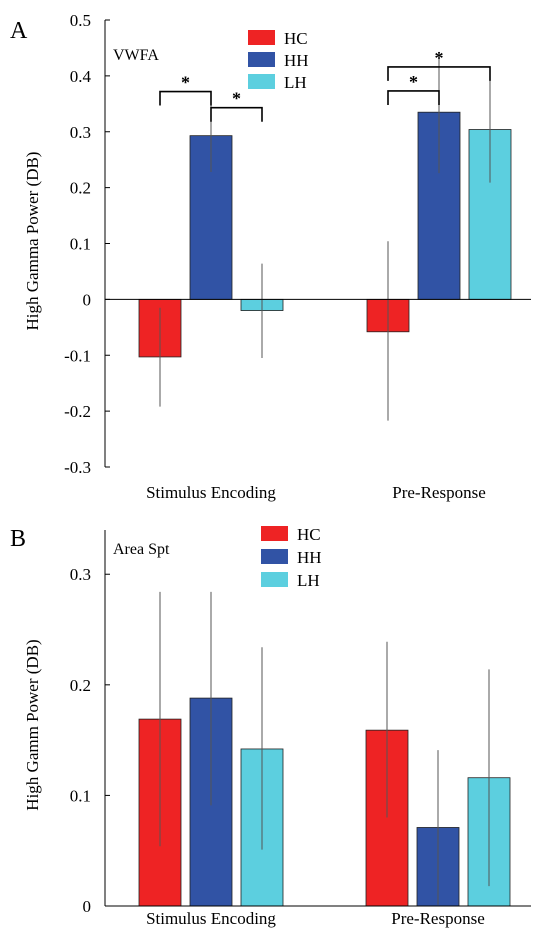 The image size is (546, 932). What do you see at coordinates (136, 55) in the screenshot?
I see `panel-a-region-label: VWFA` at bounding box center [136, 55].